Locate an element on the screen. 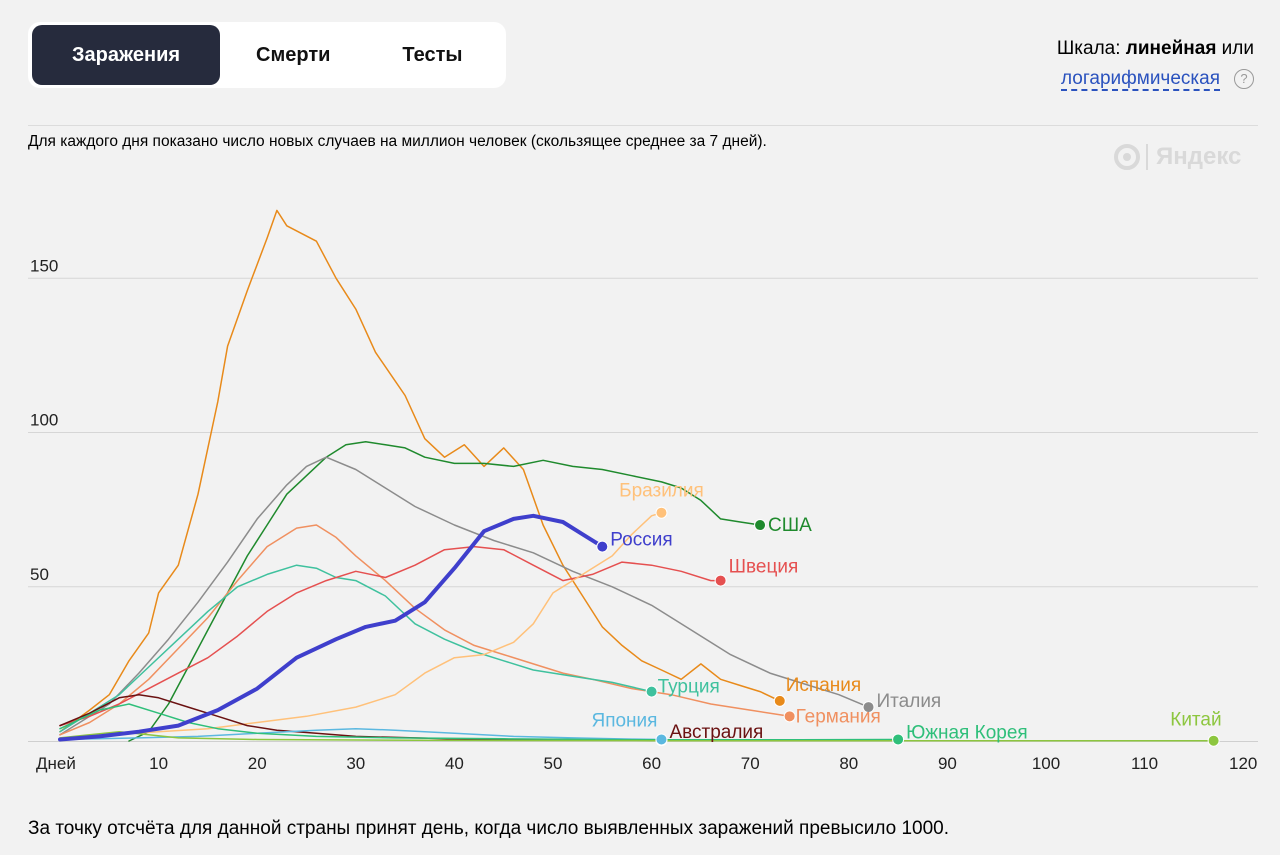 Image resolution: width=1280 pixels, height=855 pixels. series-label: Германия is located at coordinates (838, 716).